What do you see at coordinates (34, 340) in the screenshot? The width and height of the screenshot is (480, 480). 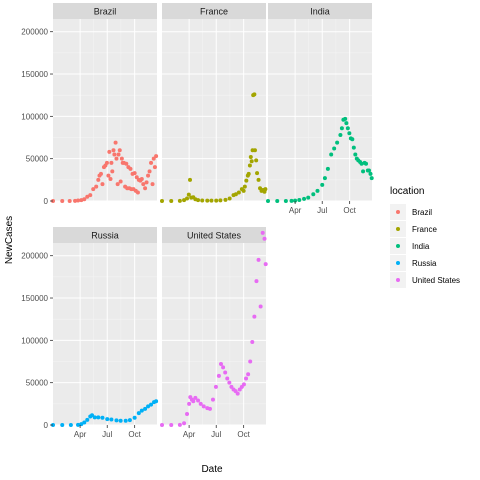 I see `y-tick-label: 100000` at bounding box center [34, 340].